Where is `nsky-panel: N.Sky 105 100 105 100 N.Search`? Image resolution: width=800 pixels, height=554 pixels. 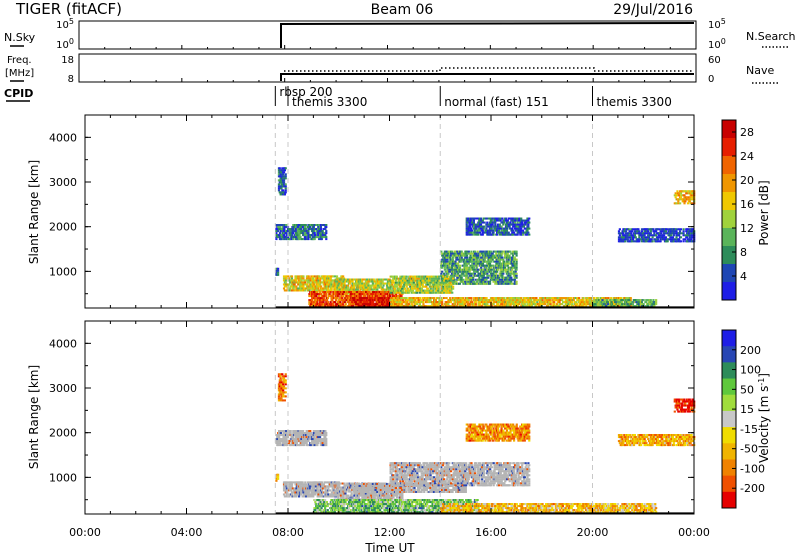
nsky-panel: N.Sky 105 100 105 100 N.Search is located at coordinates (400, 34).